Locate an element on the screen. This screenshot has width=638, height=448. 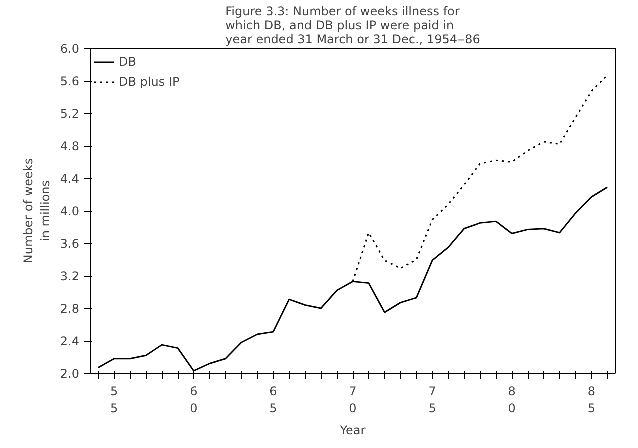
x-tick-label: 8 0 is located at coordinates (512, 400).